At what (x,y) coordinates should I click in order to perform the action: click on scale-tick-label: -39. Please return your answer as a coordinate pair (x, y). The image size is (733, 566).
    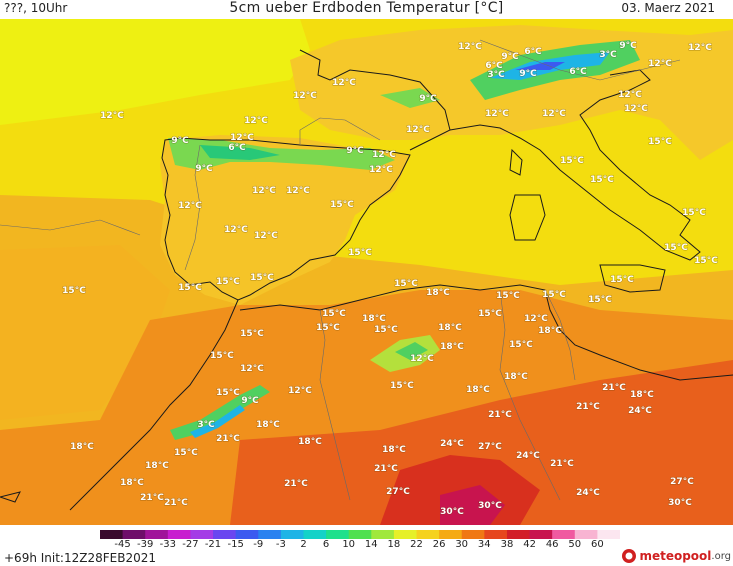
    Looking at the image, I should click on (145, 544).